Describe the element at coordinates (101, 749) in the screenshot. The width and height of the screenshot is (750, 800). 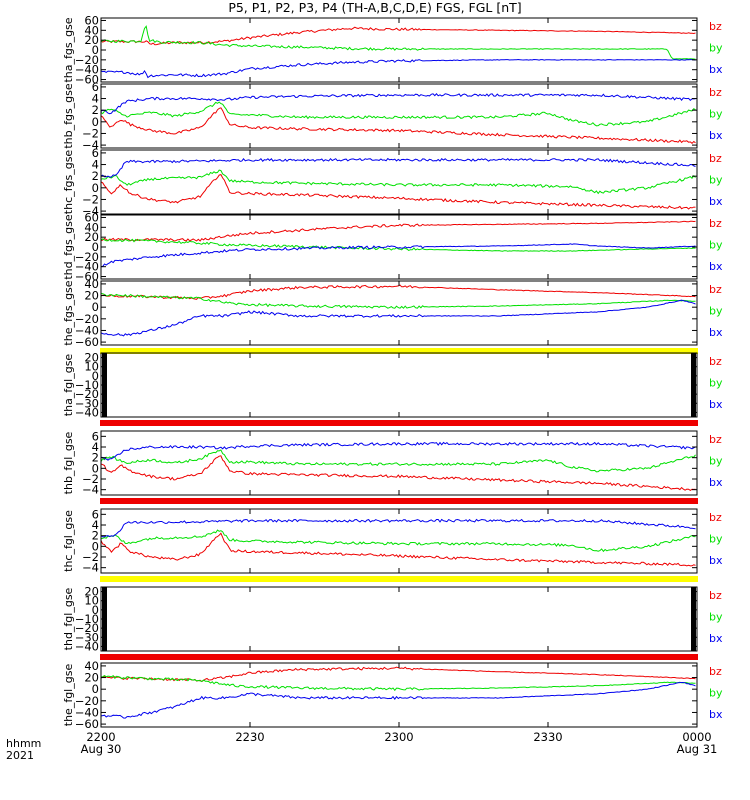
I see `x-tick-sublabel: Aug 30` at that location.